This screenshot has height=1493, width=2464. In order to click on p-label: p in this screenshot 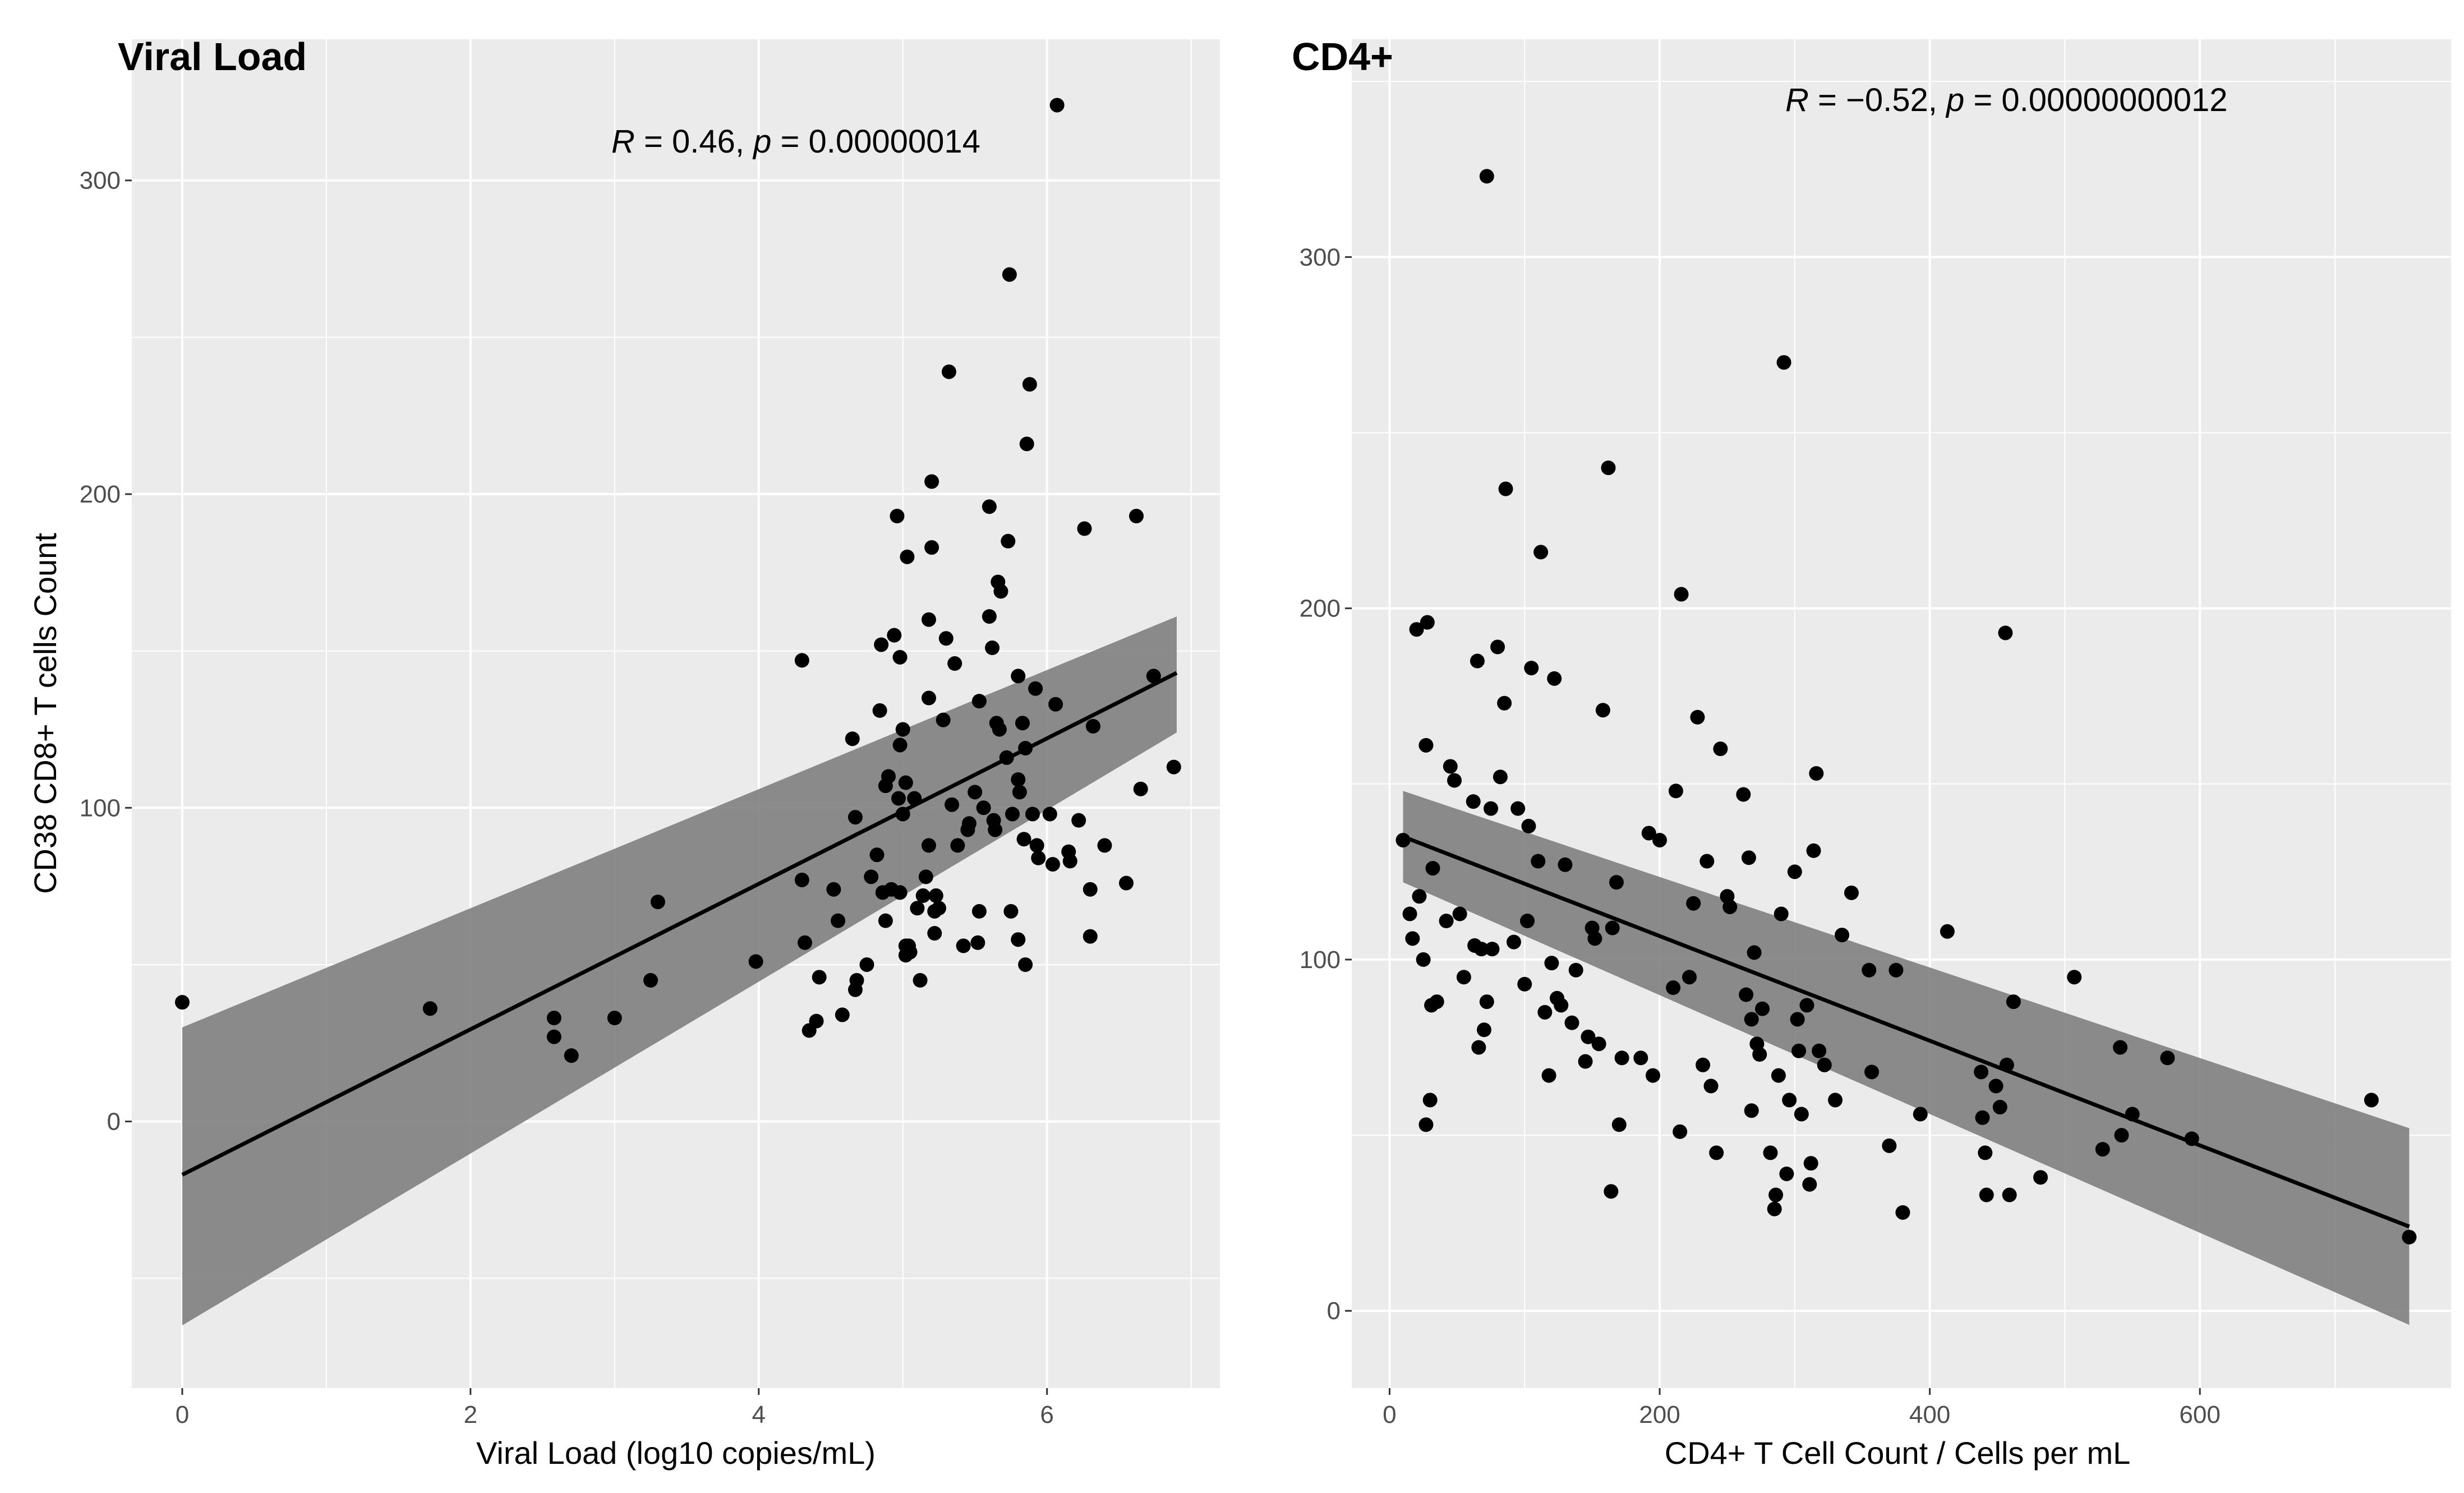, I will do `click(762, 141)`.